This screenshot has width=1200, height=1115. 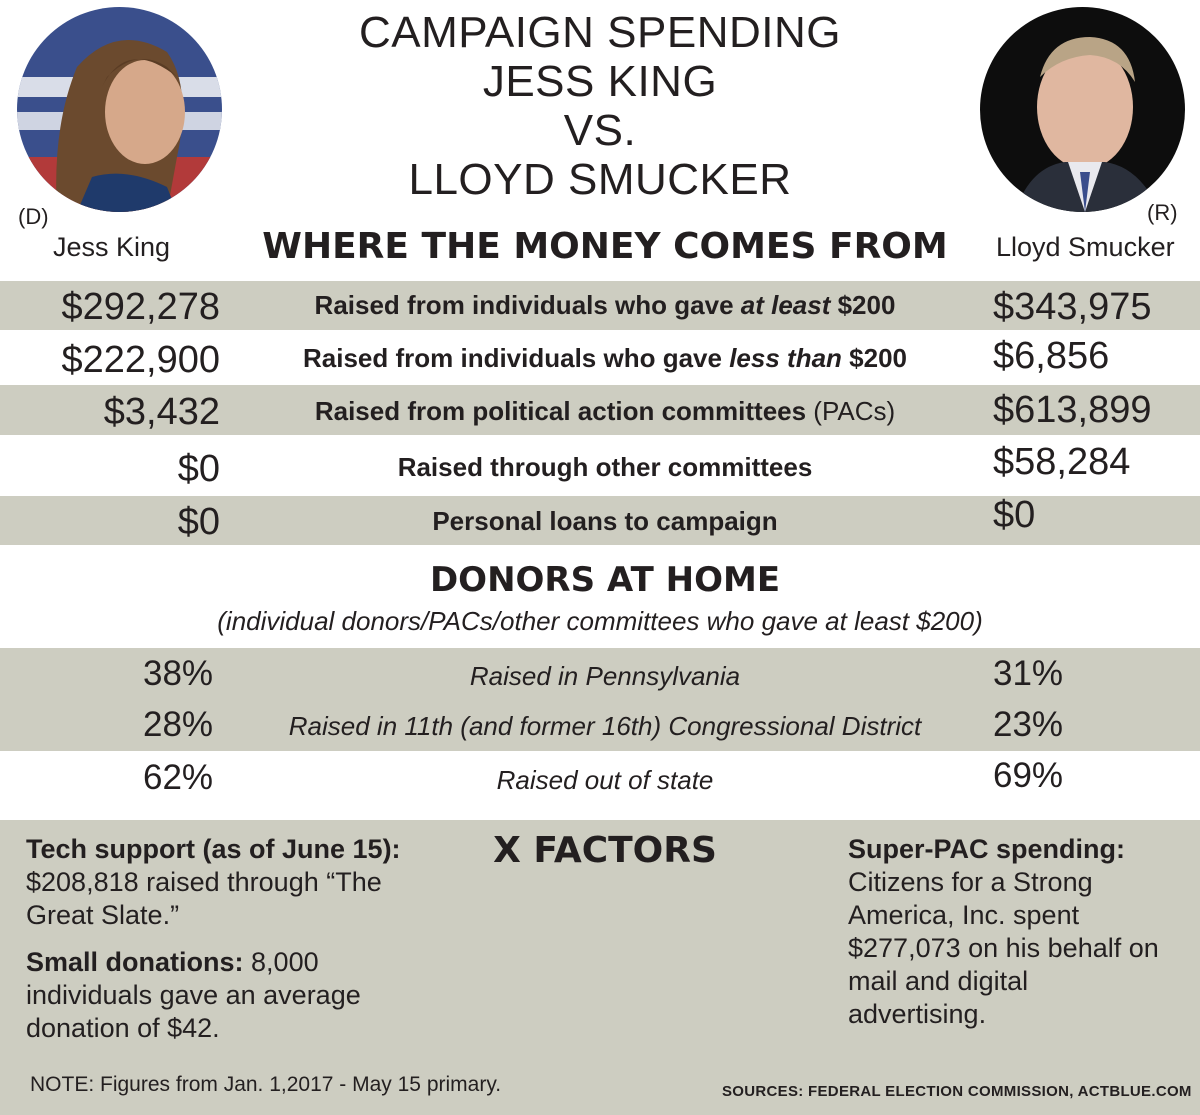 What do you see at coordinates (1072, 410) in the screenshot?
I see `money-right-value: $613,899` at bounding box center [1072, 410].